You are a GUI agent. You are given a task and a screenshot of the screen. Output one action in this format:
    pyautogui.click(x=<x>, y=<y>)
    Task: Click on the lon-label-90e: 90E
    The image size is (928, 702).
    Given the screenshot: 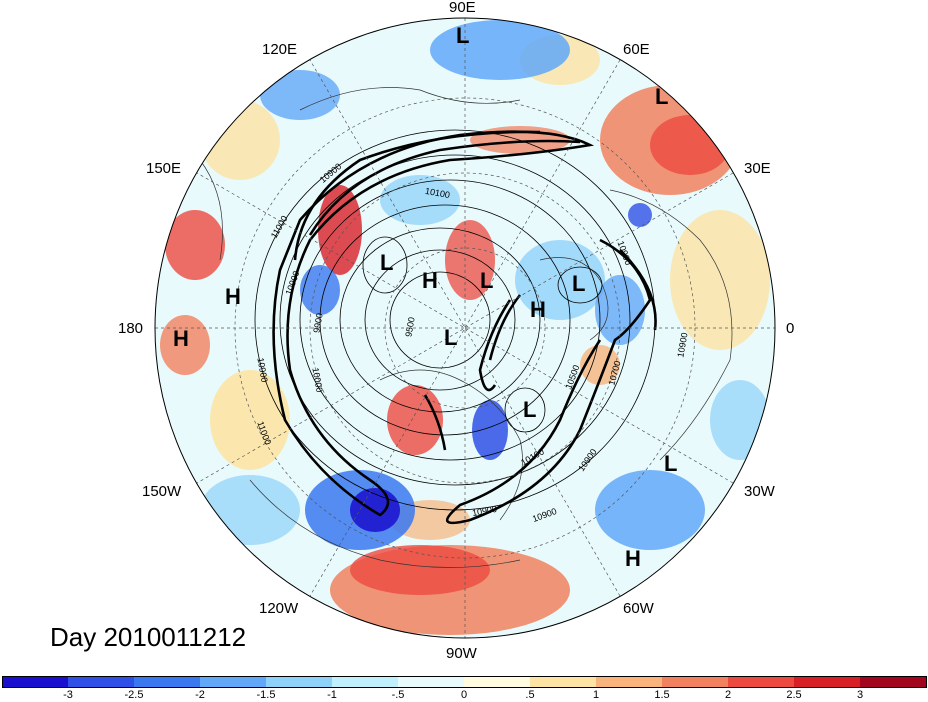 What is the action you would take?
    pyautogui.click(x=462, y=8)
    